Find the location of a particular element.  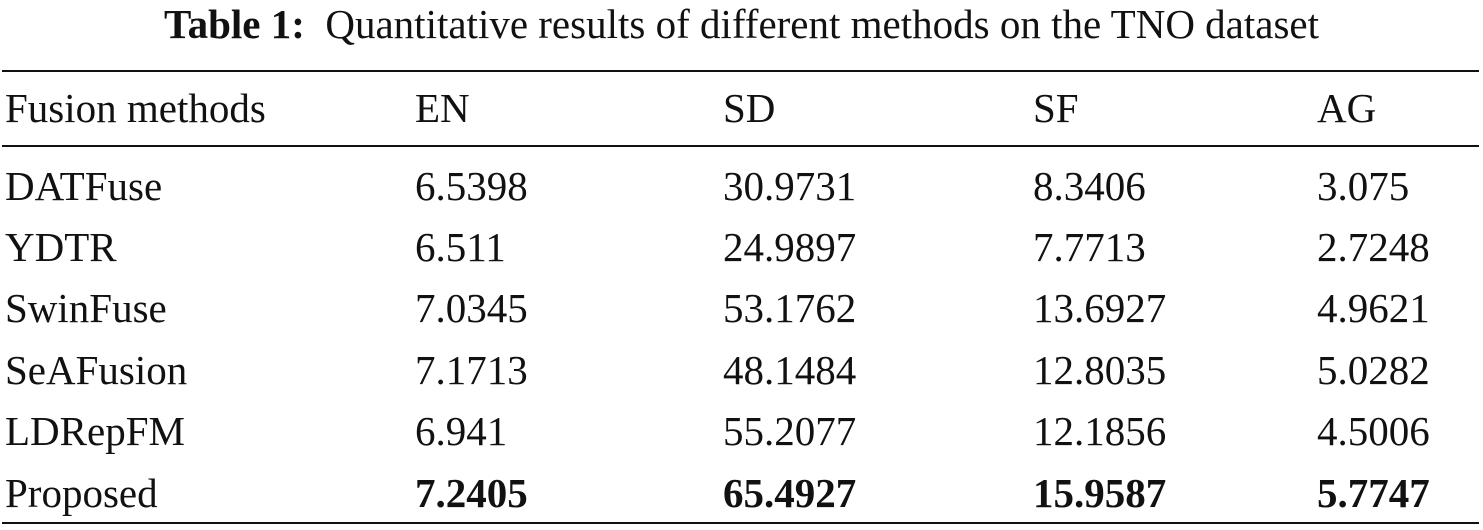

table-row: SwinFuse 7.0345 53.1762 13.6927 4.9621 is located at coordinates (741, 308).